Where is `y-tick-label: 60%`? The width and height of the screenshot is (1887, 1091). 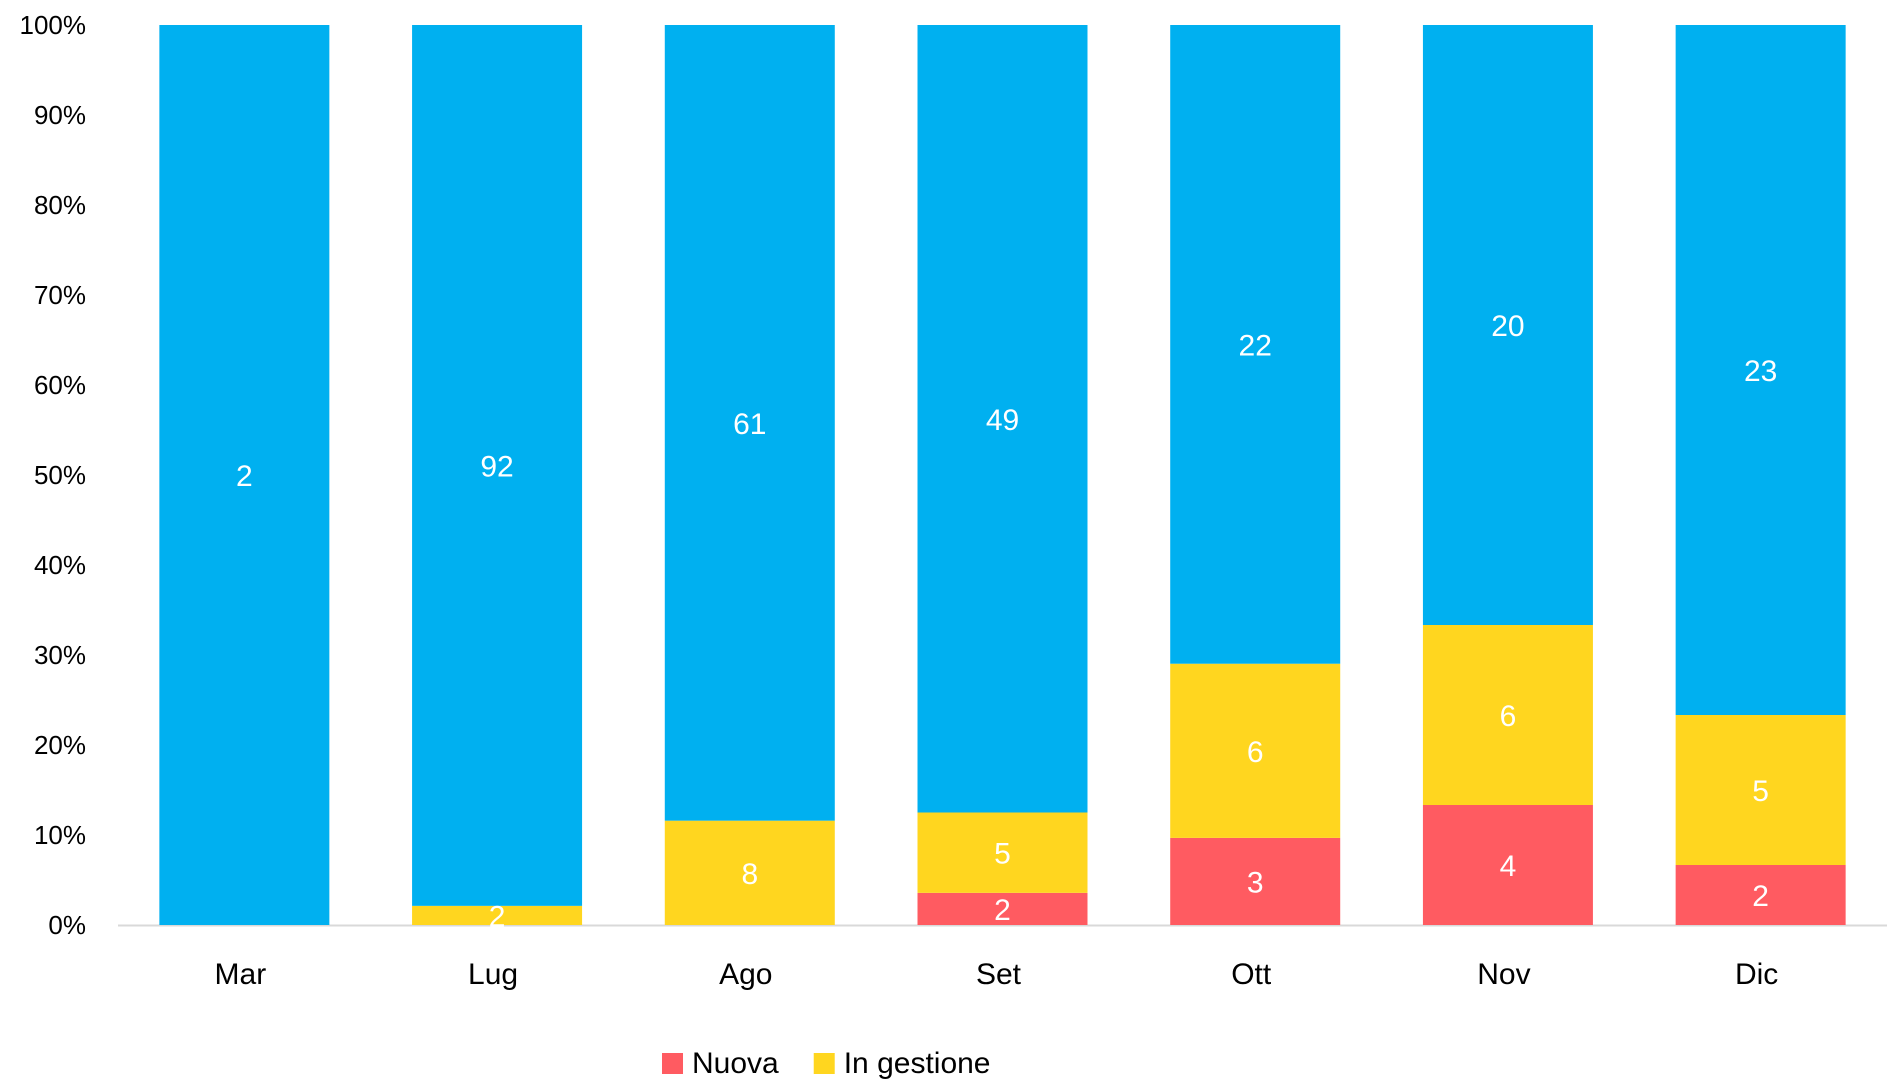
y-tick-label: 60% is located at coordinates (60, 385).